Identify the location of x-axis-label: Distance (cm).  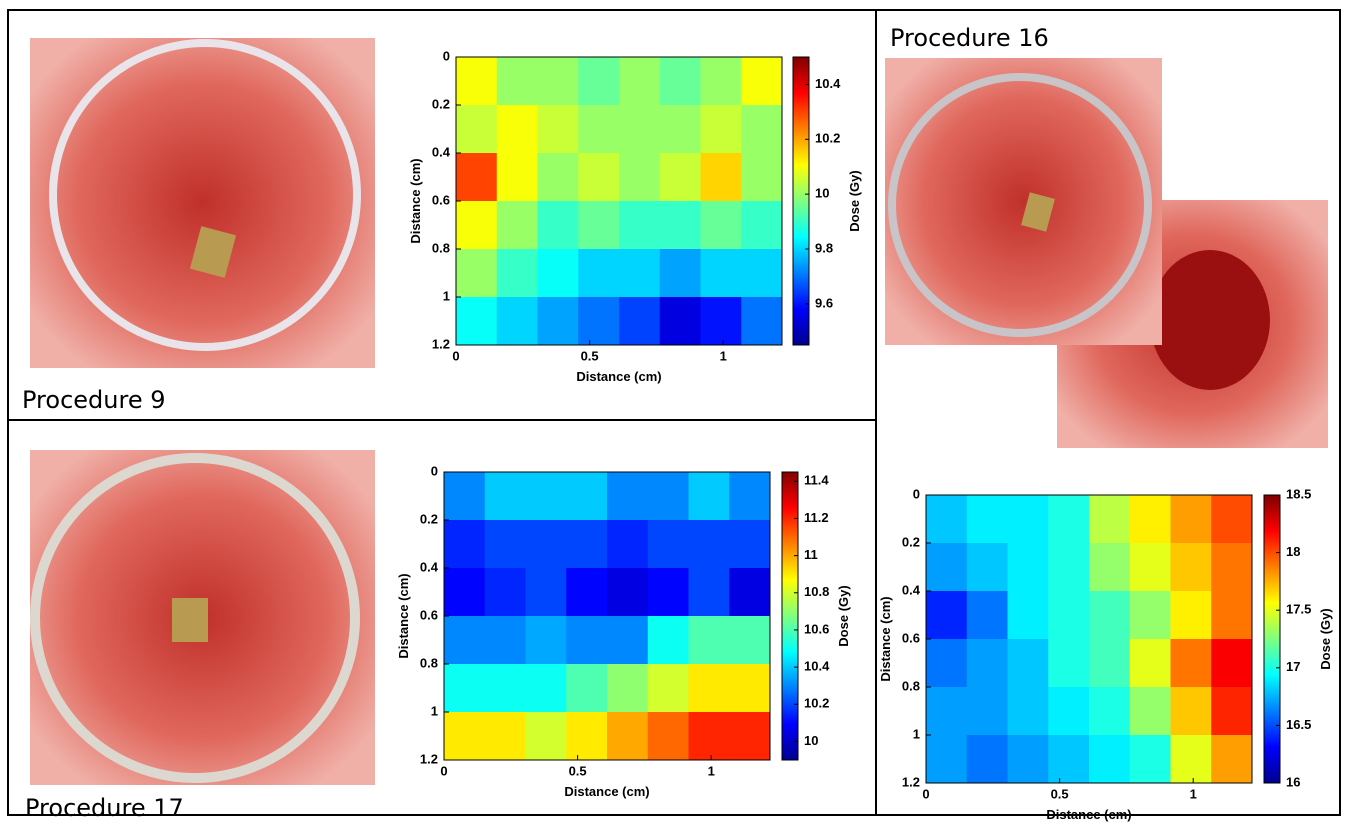
(606, 791).